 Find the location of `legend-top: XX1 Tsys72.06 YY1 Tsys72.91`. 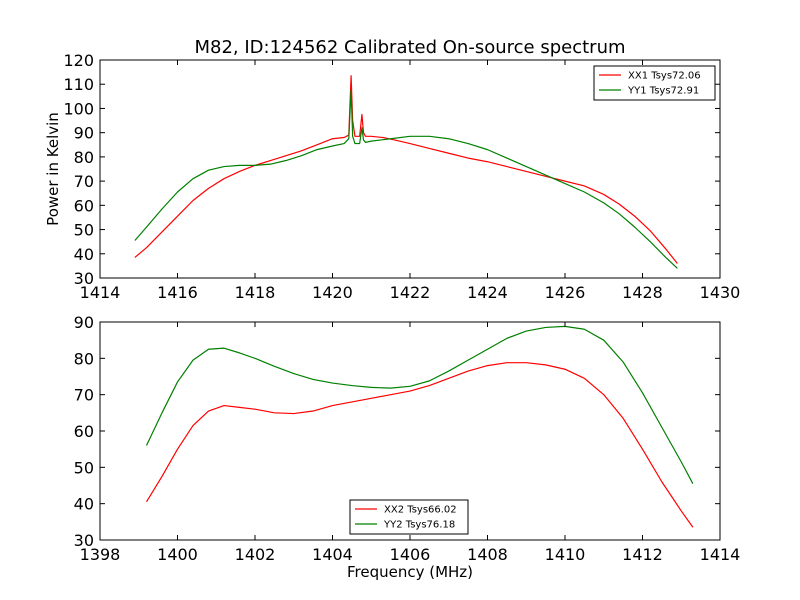

legend-top: XX1 Tsys72.06 YY1 Tsys72.91 is located at coordinates (654, 83).